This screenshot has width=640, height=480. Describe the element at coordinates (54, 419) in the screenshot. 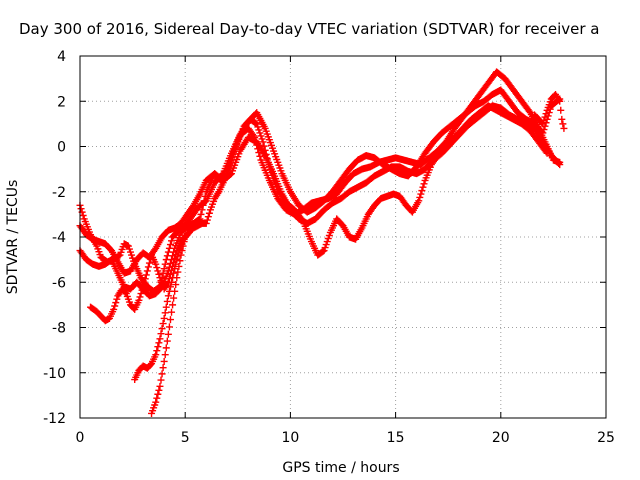

I see `y-tick-label: -12` at that location.